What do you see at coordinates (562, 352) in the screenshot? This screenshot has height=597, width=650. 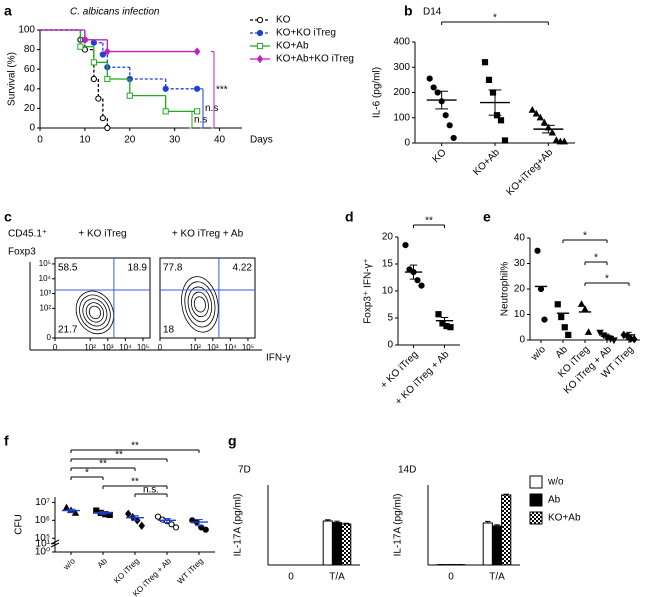 I see `x-tick-label: Ab` at bounding box center [562, 352].